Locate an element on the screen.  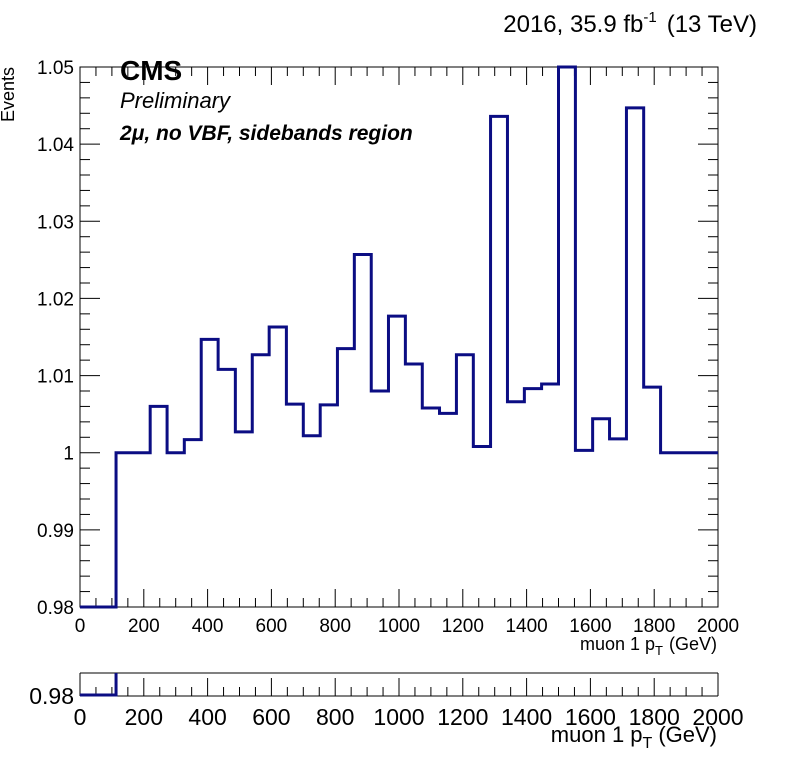
experiment-label: CMS is located at coordinates (151, 70).